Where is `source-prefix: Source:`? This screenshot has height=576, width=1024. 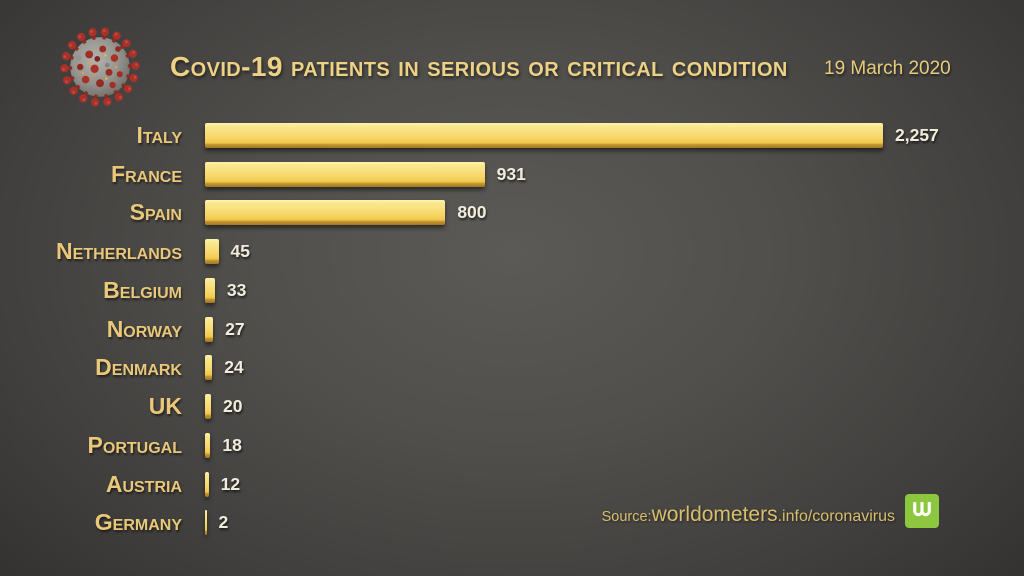
source-prefix: Source: is located at coordinates (626, 517).